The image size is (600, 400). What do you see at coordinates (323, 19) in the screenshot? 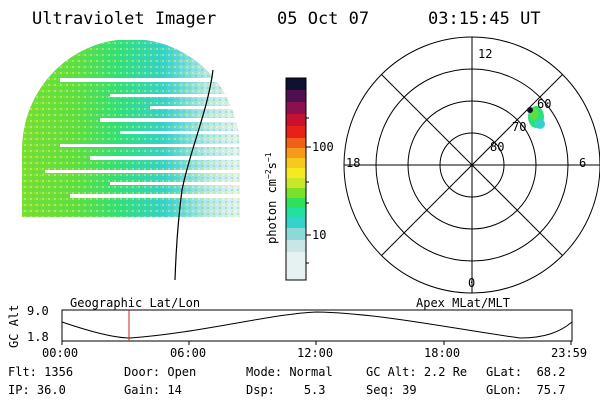
I see `date-label: 05 Oct 07` at bounding box center [323, 19].